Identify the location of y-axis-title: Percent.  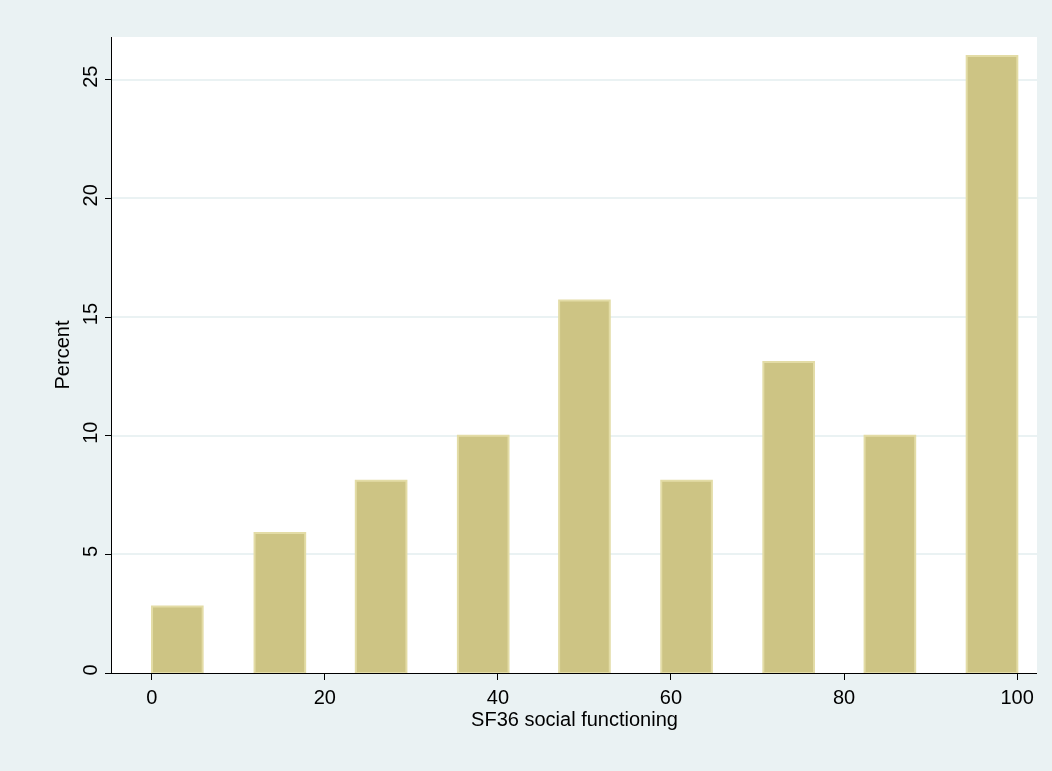
(61, 355).